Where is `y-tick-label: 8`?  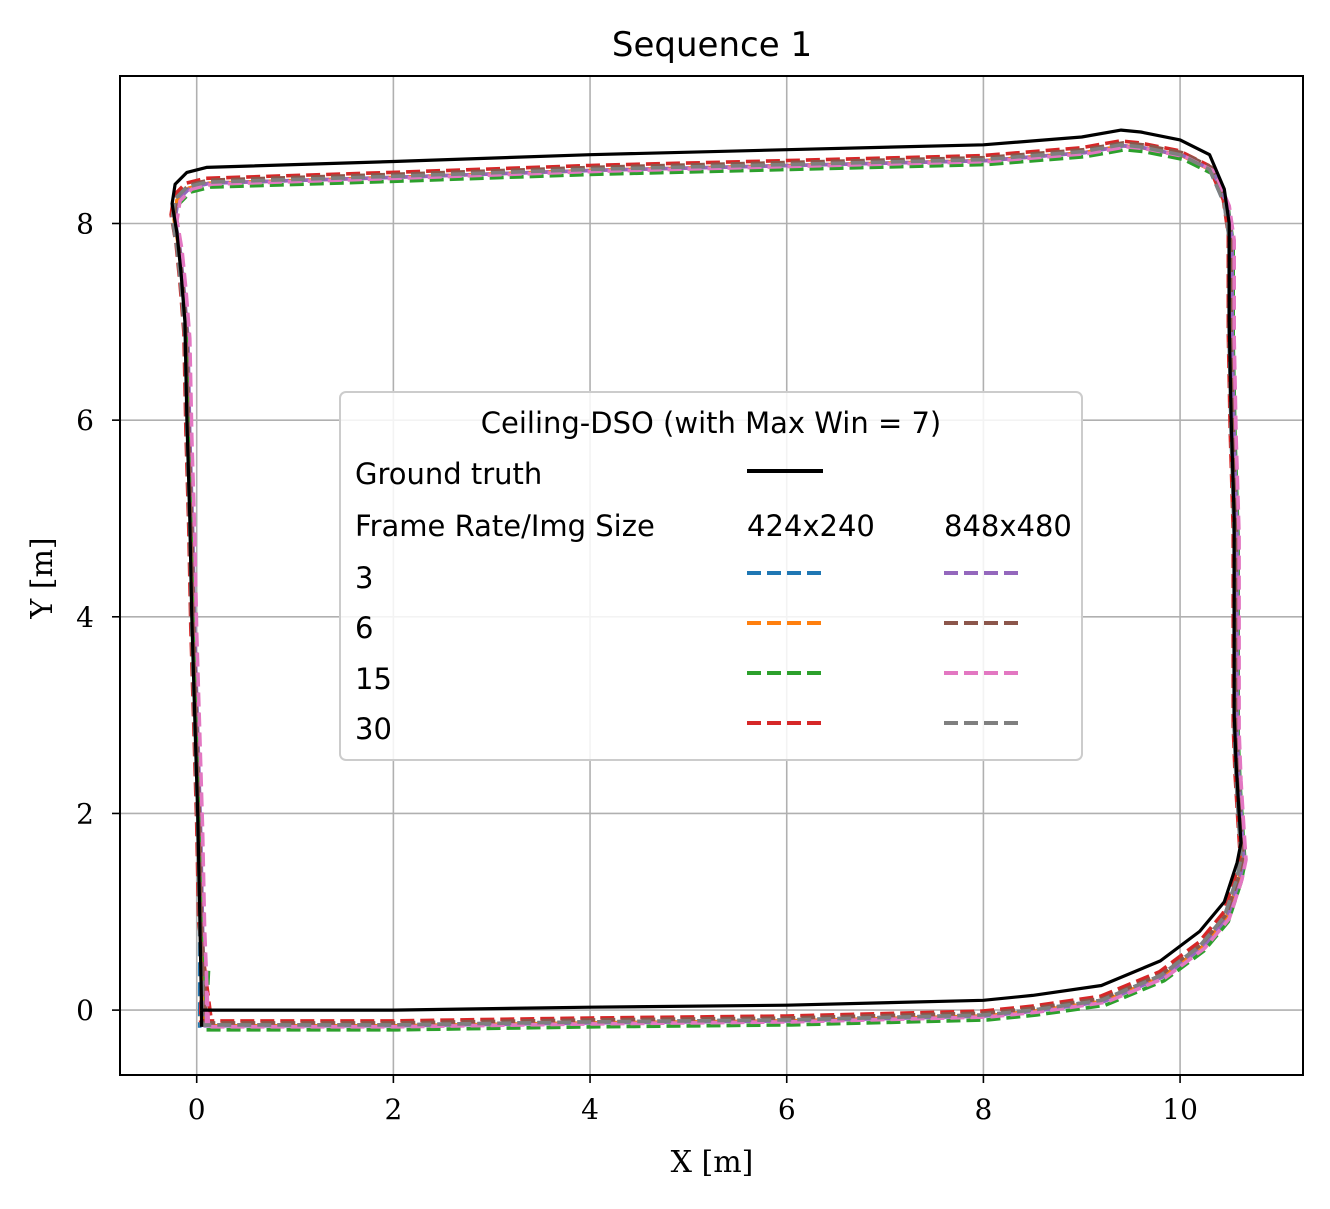
y-tick-label: 8 is located at coordinates (85, 223).